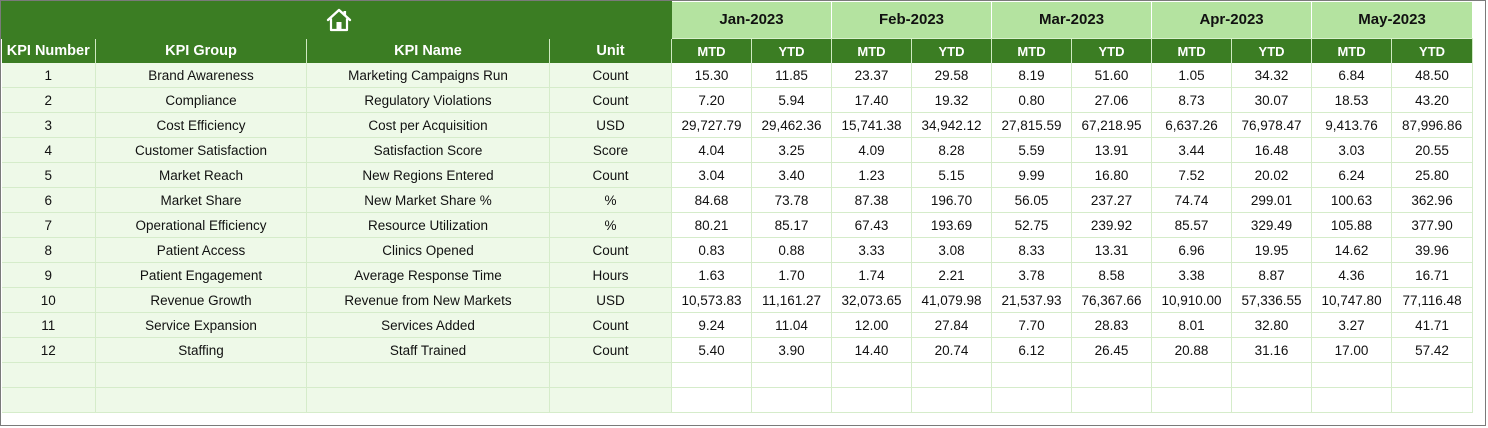  I want to click on ytd-value-cell: 8.58, so click(1112, 275).